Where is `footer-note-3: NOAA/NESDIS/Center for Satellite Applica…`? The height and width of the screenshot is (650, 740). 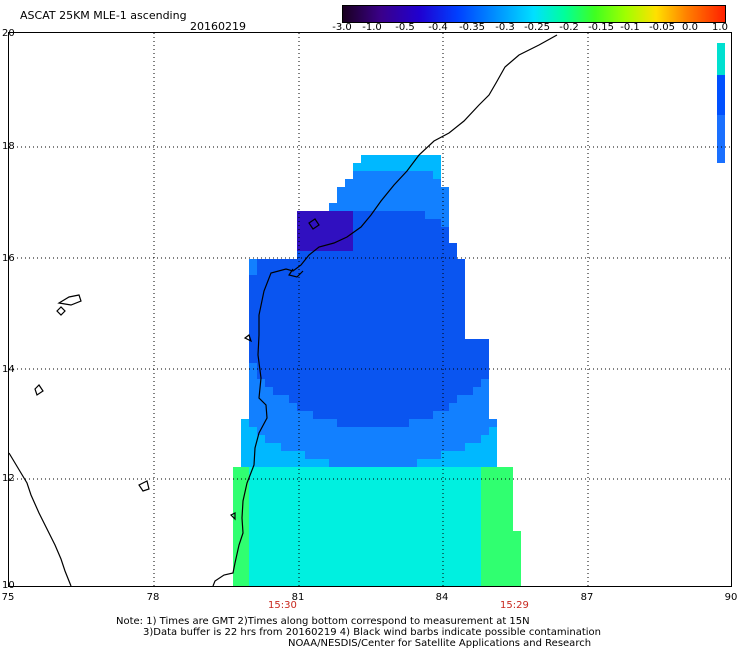
footer-note-3: NOAA/NESDIS/Center for Satellite Applica… is located at coordinates (440, 643).